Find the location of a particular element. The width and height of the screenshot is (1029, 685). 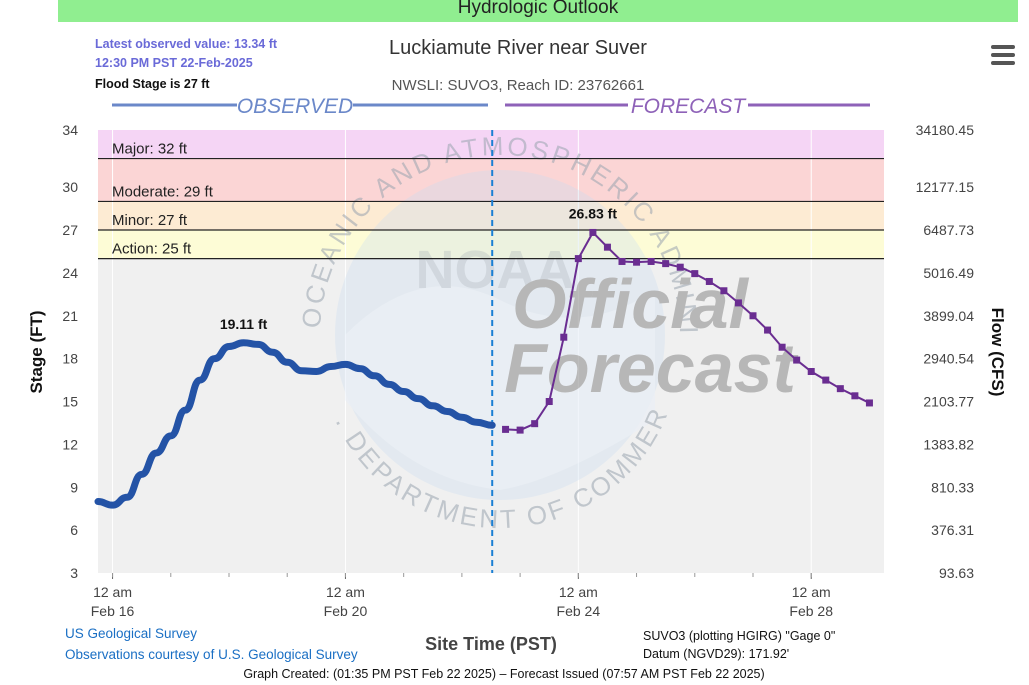

y2-tick-0: 93.63 is located at coordinates (956, 573).